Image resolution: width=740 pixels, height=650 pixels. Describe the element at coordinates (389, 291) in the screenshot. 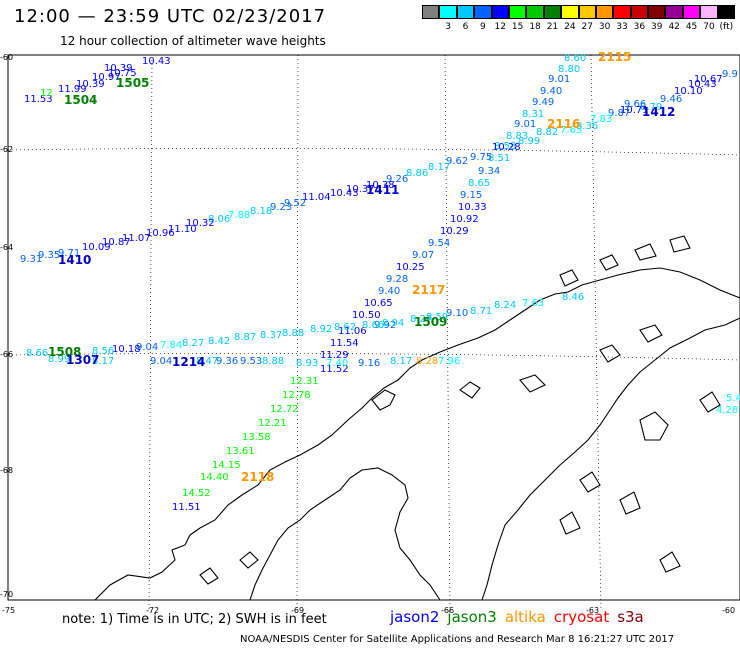

I see `wave-height-value: 9.40` at that location.